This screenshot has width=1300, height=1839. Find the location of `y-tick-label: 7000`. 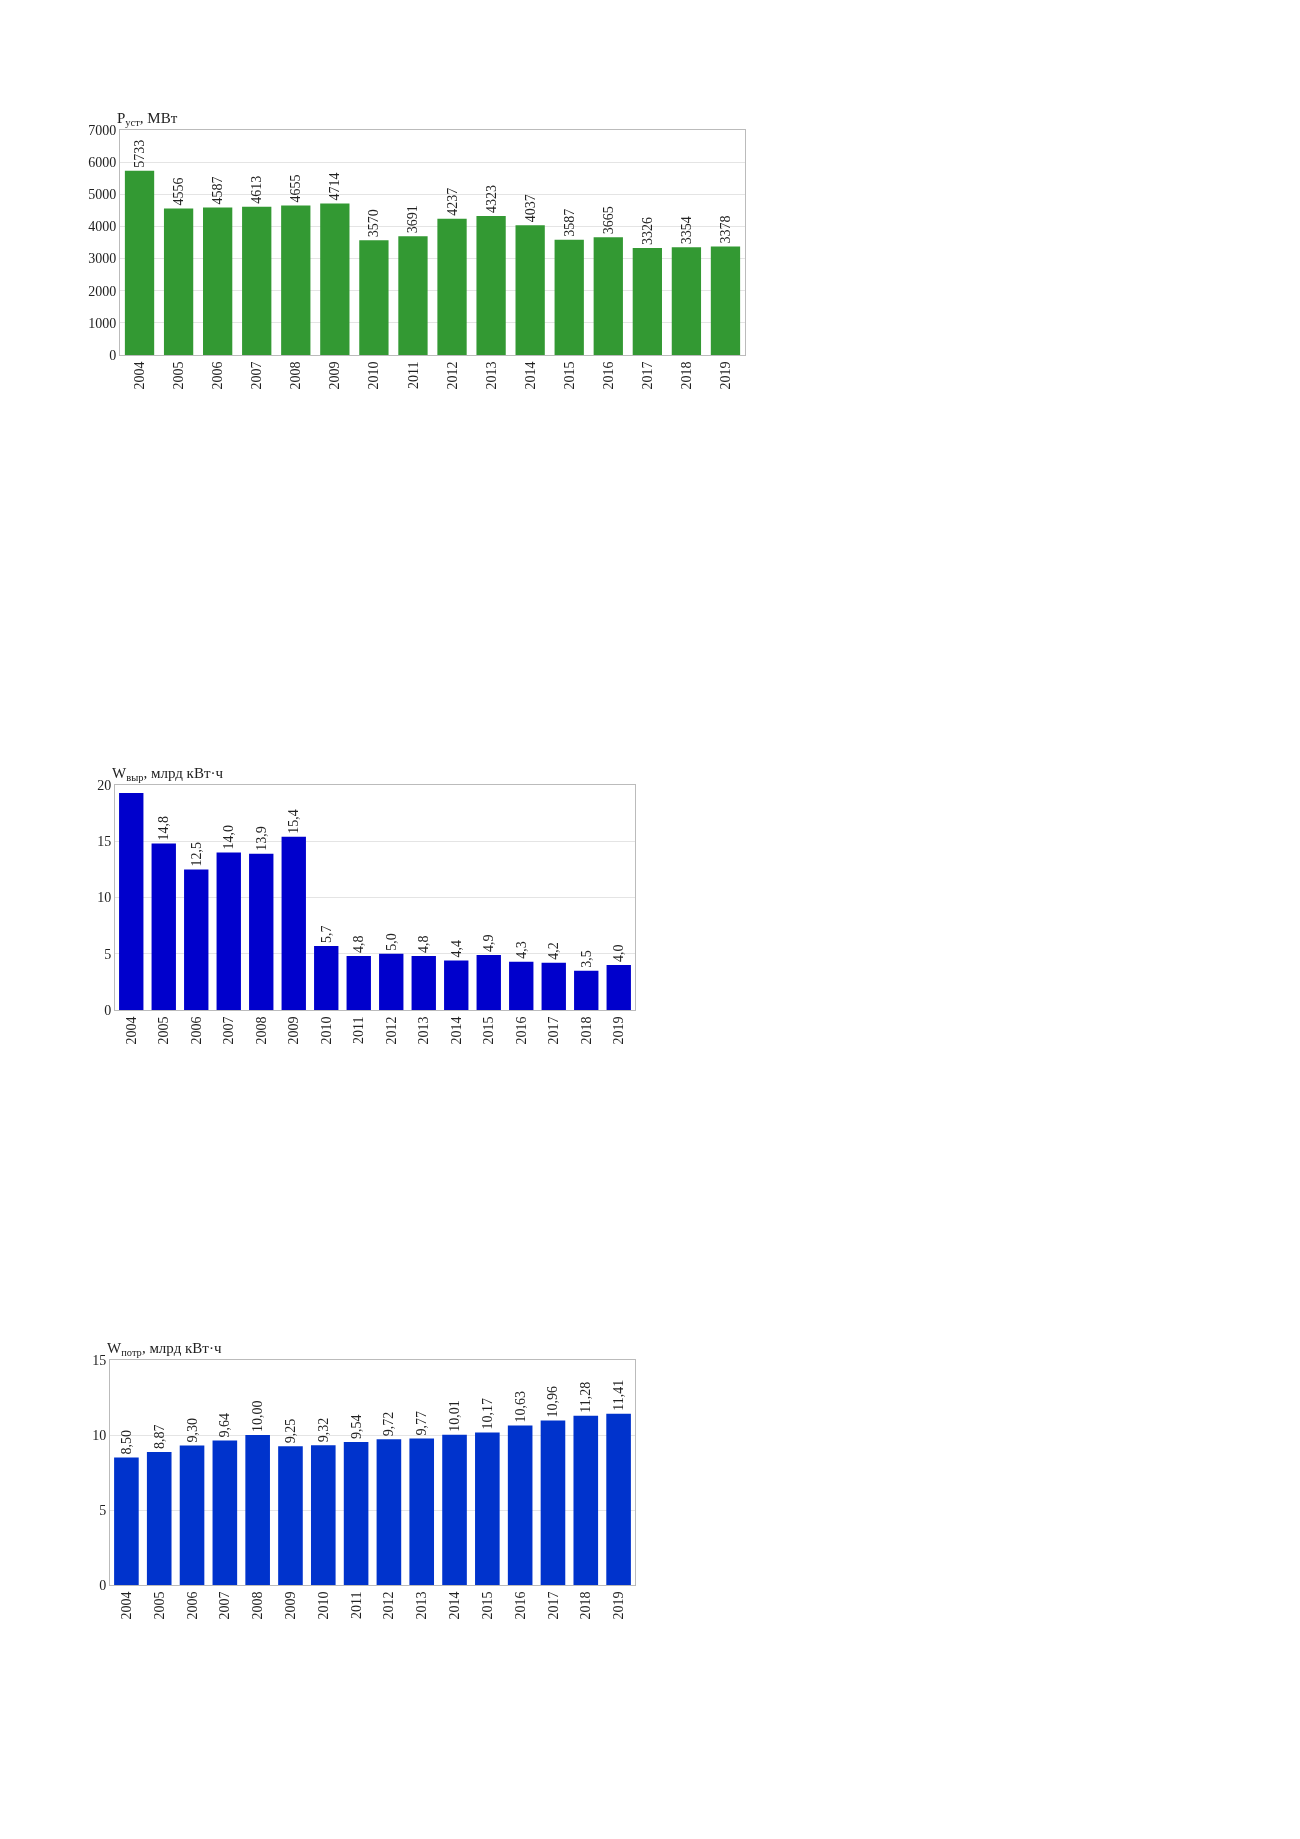

y-tick-label: 7000 is located at coordinates (102, 130).